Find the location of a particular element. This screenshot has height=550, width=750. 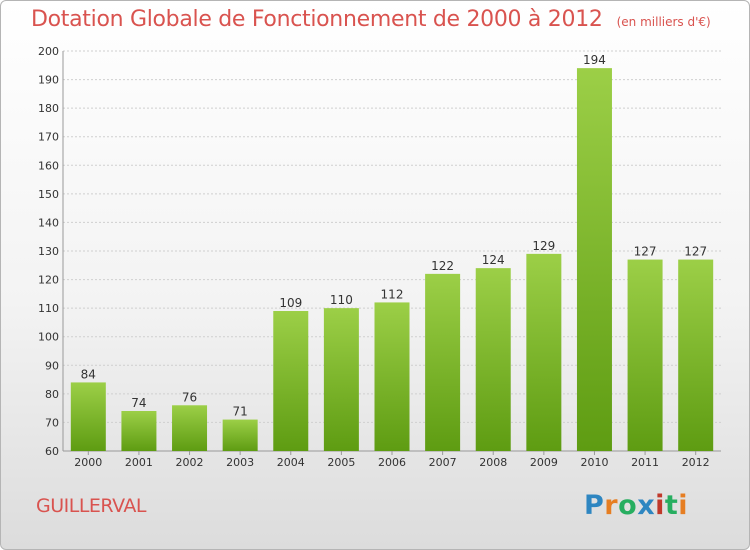

y-tick-label: 160 is located at coordinates (48, 165).